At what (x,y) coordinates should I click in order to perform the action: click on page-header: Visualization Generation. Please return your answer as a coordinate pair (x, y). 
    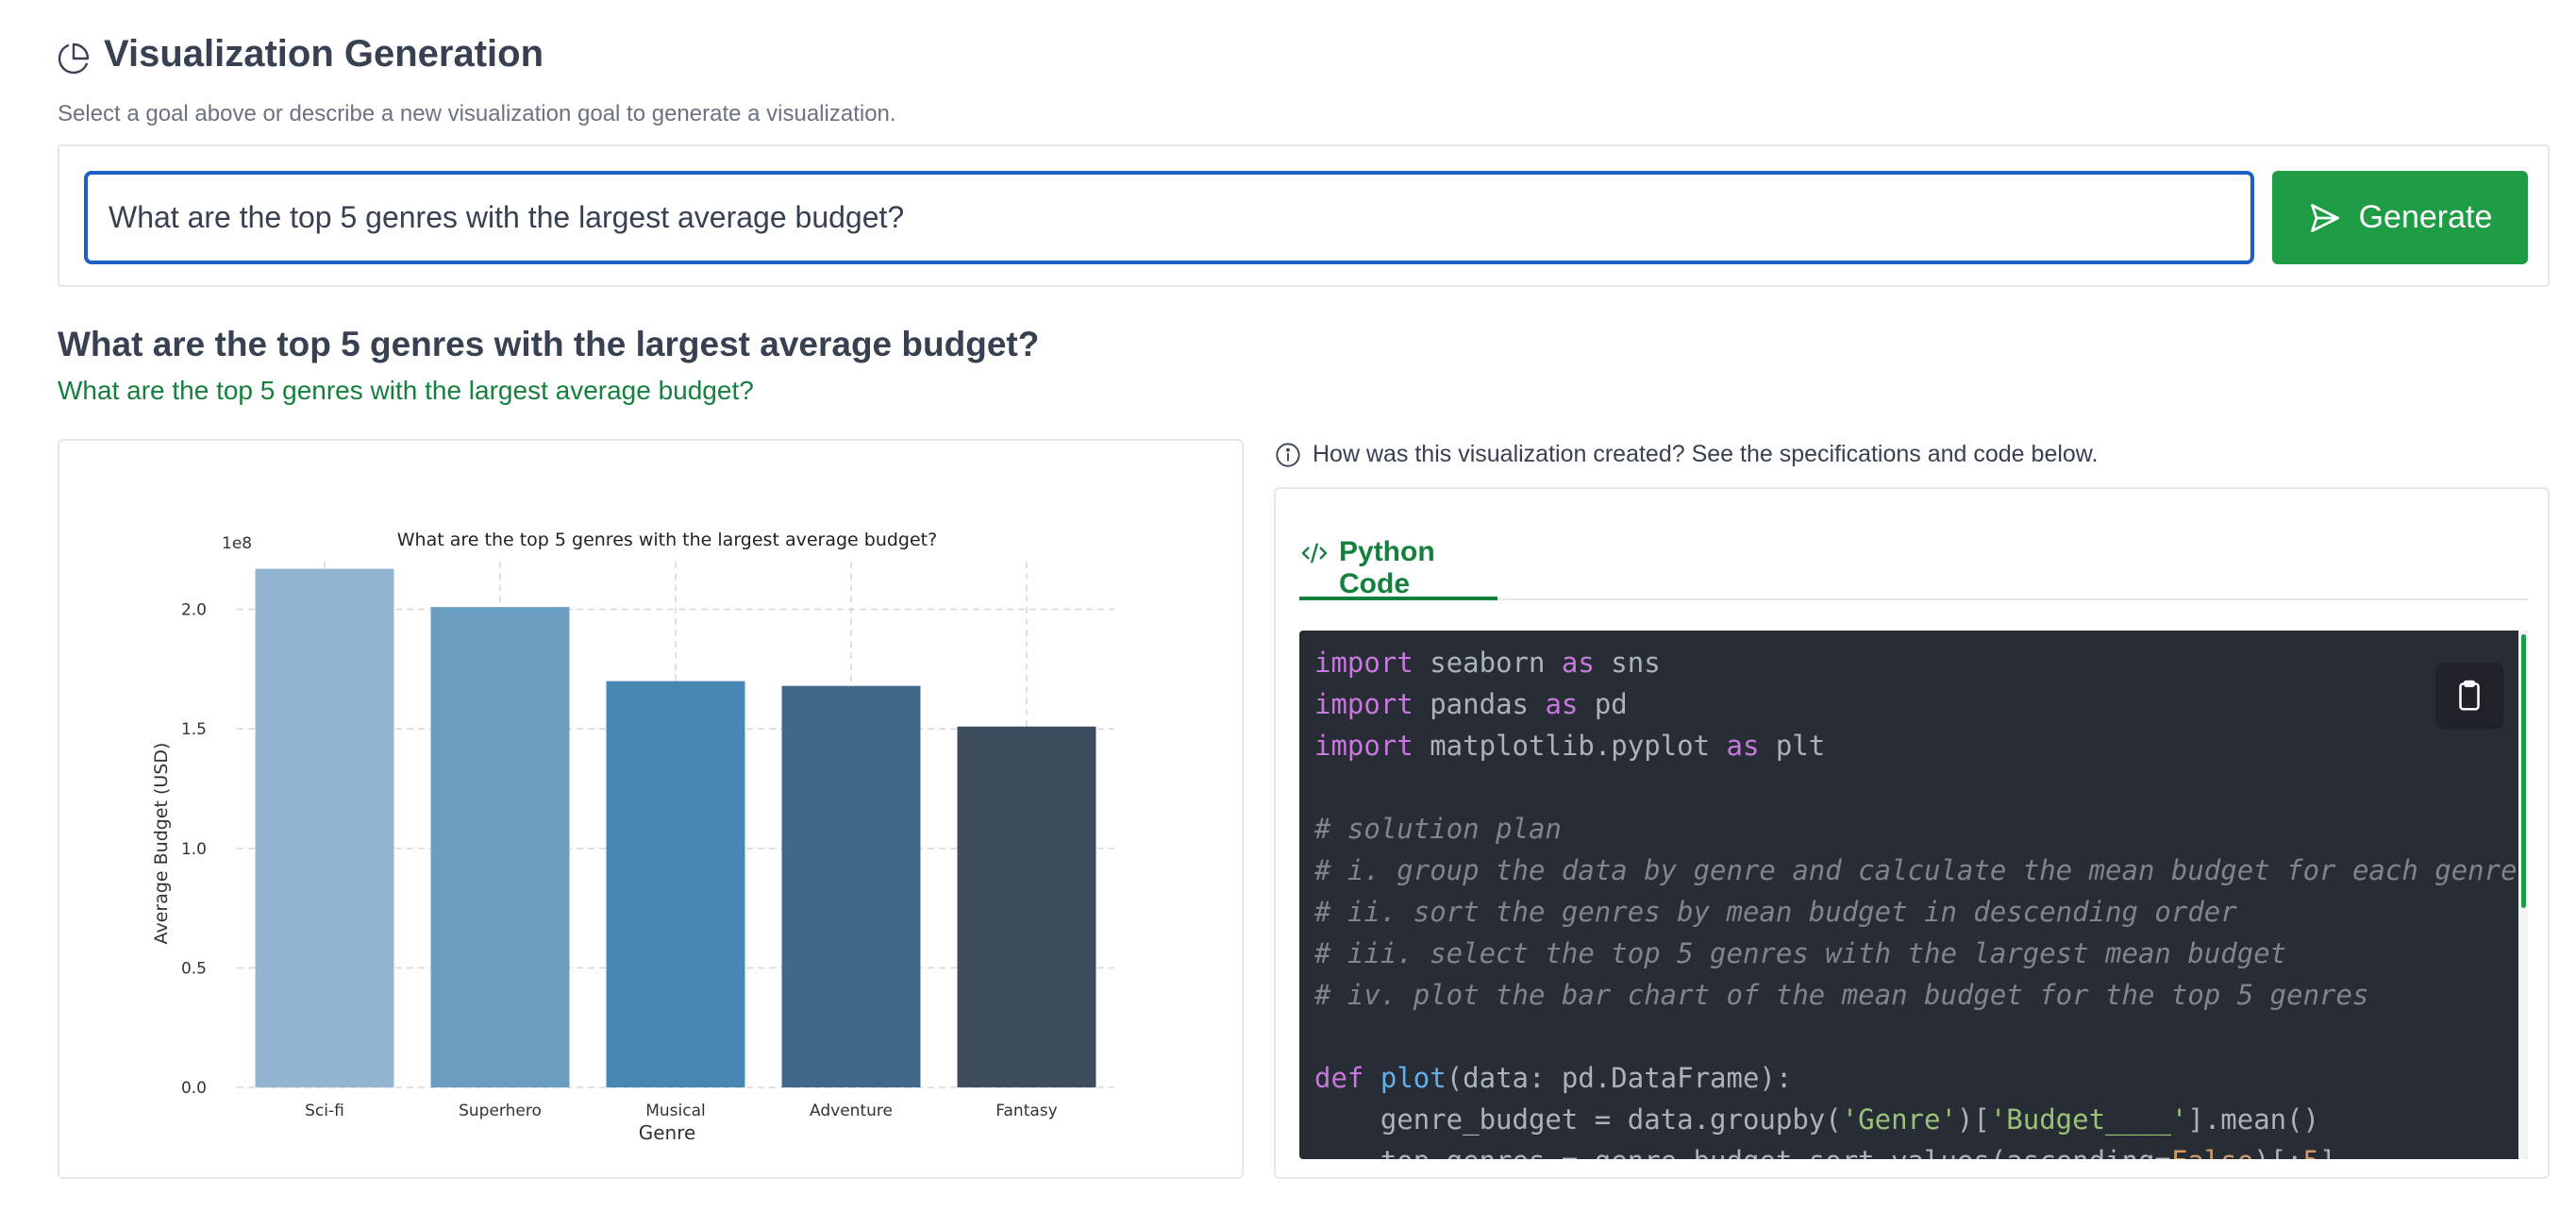
    Looking at the image, I should click on (300, 54).